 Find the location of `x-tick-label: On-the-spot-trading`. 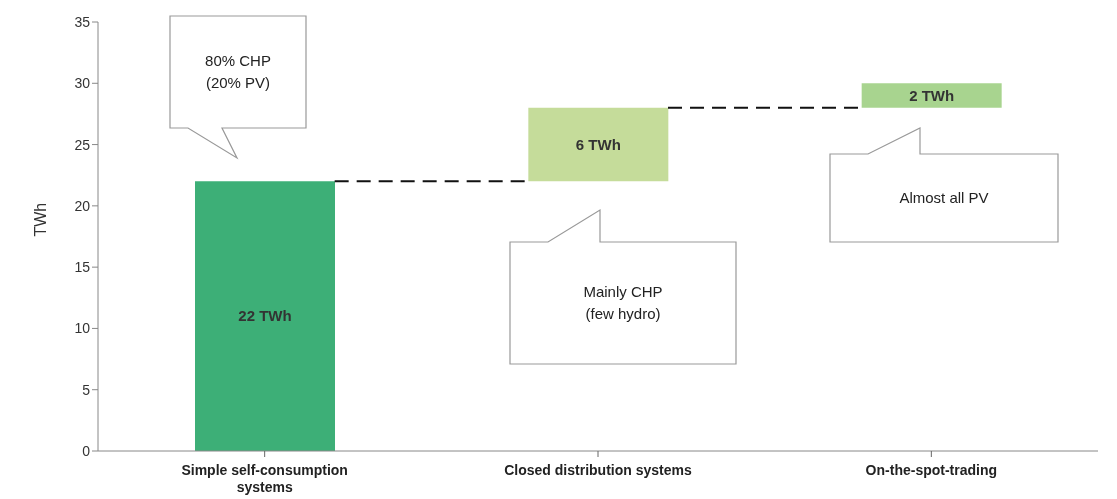

x-tick-label: On-the-spot-trading is located at coordinates (931, 470).